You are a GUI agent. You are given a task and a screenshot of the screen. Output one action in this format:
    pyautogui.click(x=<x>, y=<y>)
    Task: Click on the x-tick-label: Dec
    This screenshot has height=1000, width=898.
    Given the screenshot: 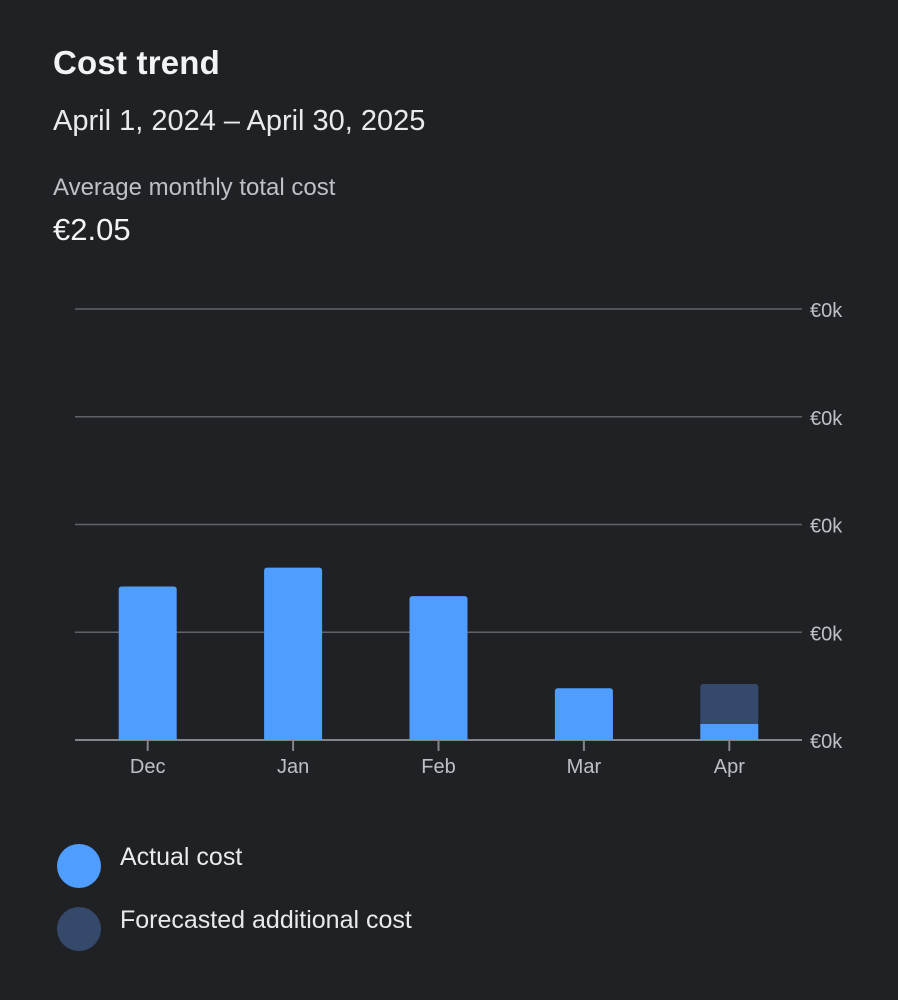 What is the action you would take?
    pyautogui.click(x=148, y=767)
    